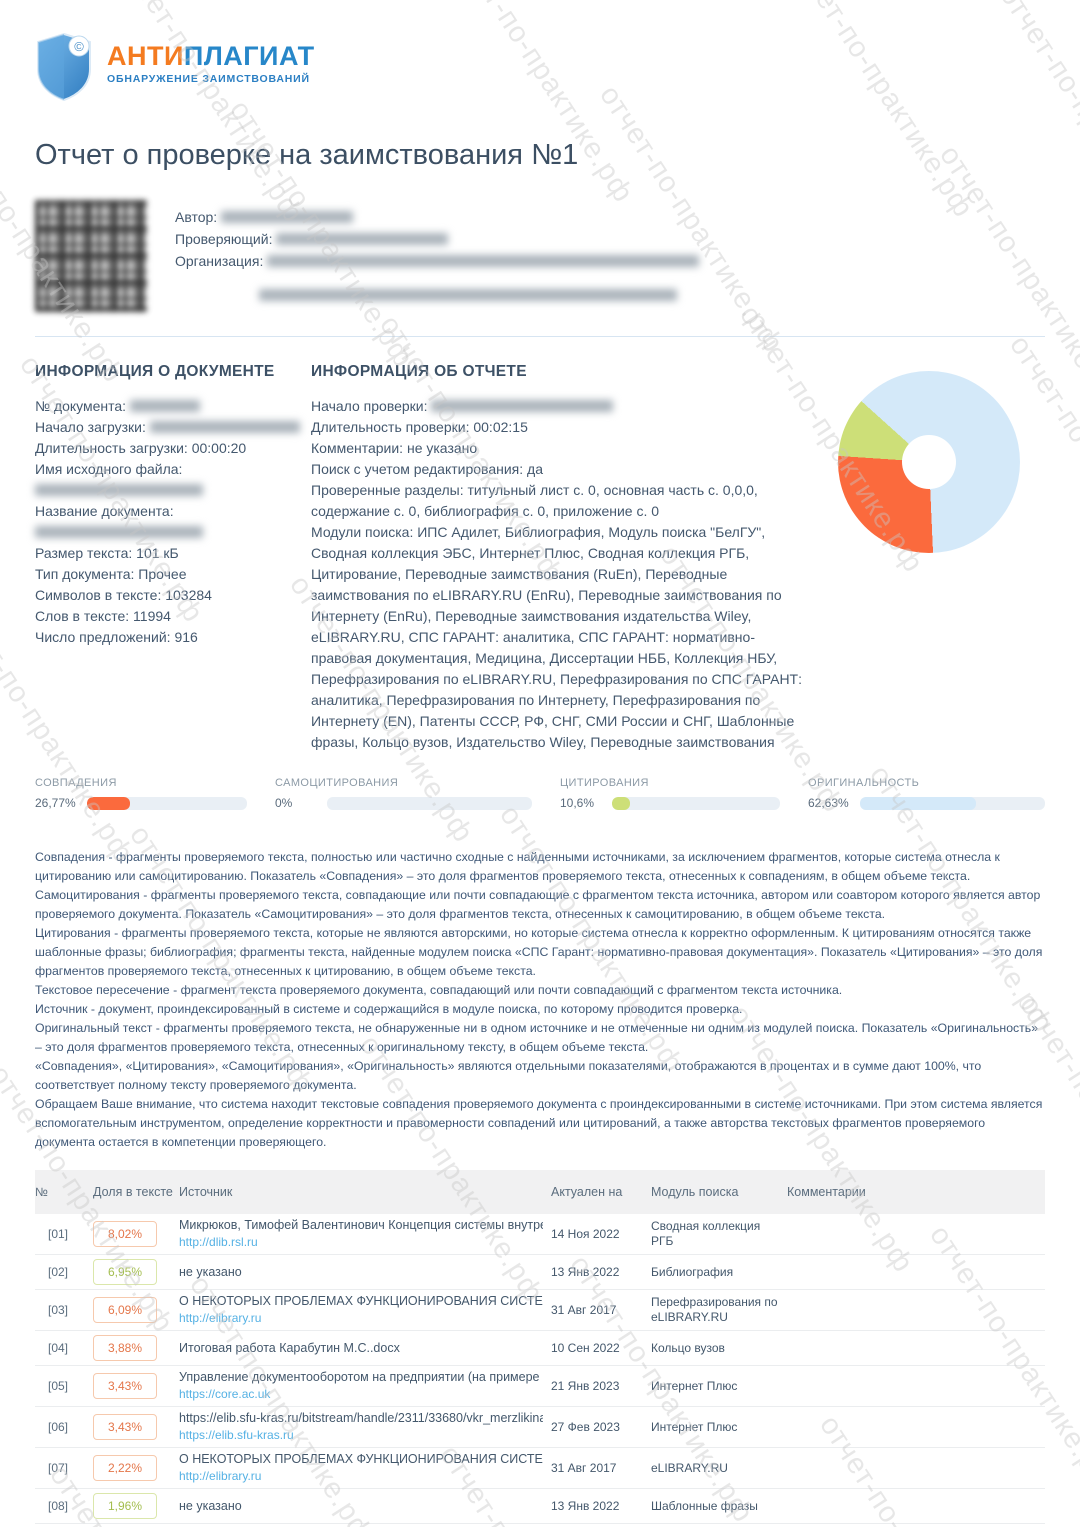  Describe the element at coordinates (362, 239) in the screenshot. I see `checker-value-redacted` at that location.